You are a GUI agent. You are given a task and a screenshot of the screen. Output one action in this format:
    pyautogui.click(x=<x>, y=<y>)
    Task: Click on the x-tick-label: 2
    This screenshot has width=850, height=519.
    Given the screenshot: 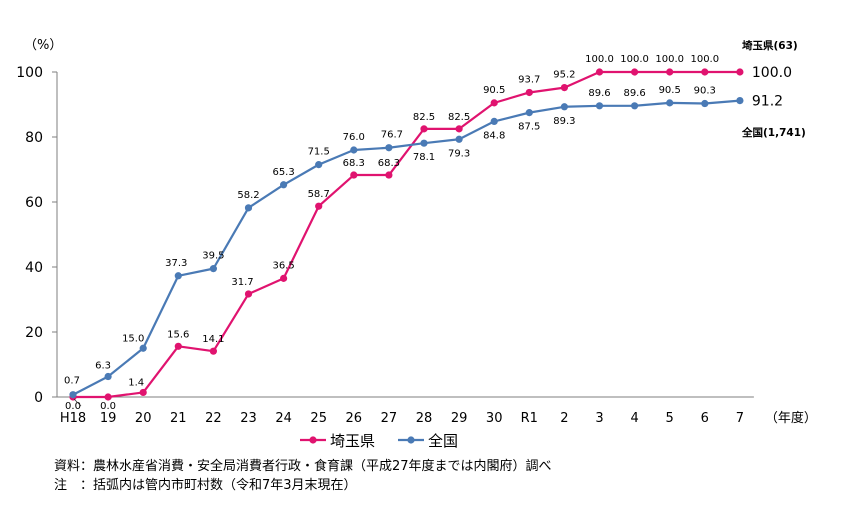 What is the action you would take?
    pyautogui.click(x=564, y=418)
    